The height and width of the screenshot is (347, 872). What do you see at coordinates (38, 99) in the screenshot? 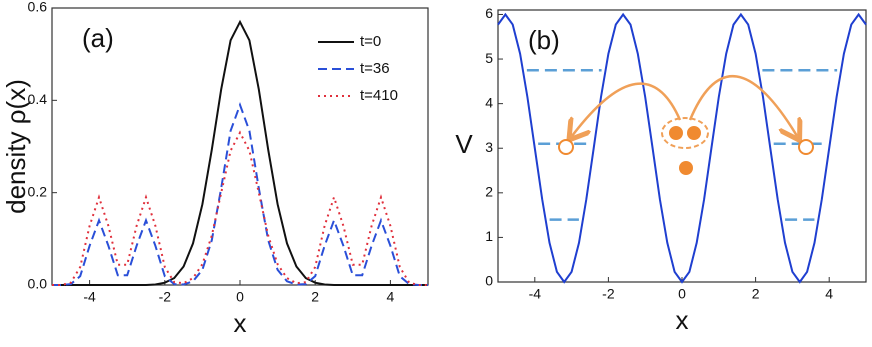
I see `y-tick-label: 0.4` at bounding box center [38, 99].